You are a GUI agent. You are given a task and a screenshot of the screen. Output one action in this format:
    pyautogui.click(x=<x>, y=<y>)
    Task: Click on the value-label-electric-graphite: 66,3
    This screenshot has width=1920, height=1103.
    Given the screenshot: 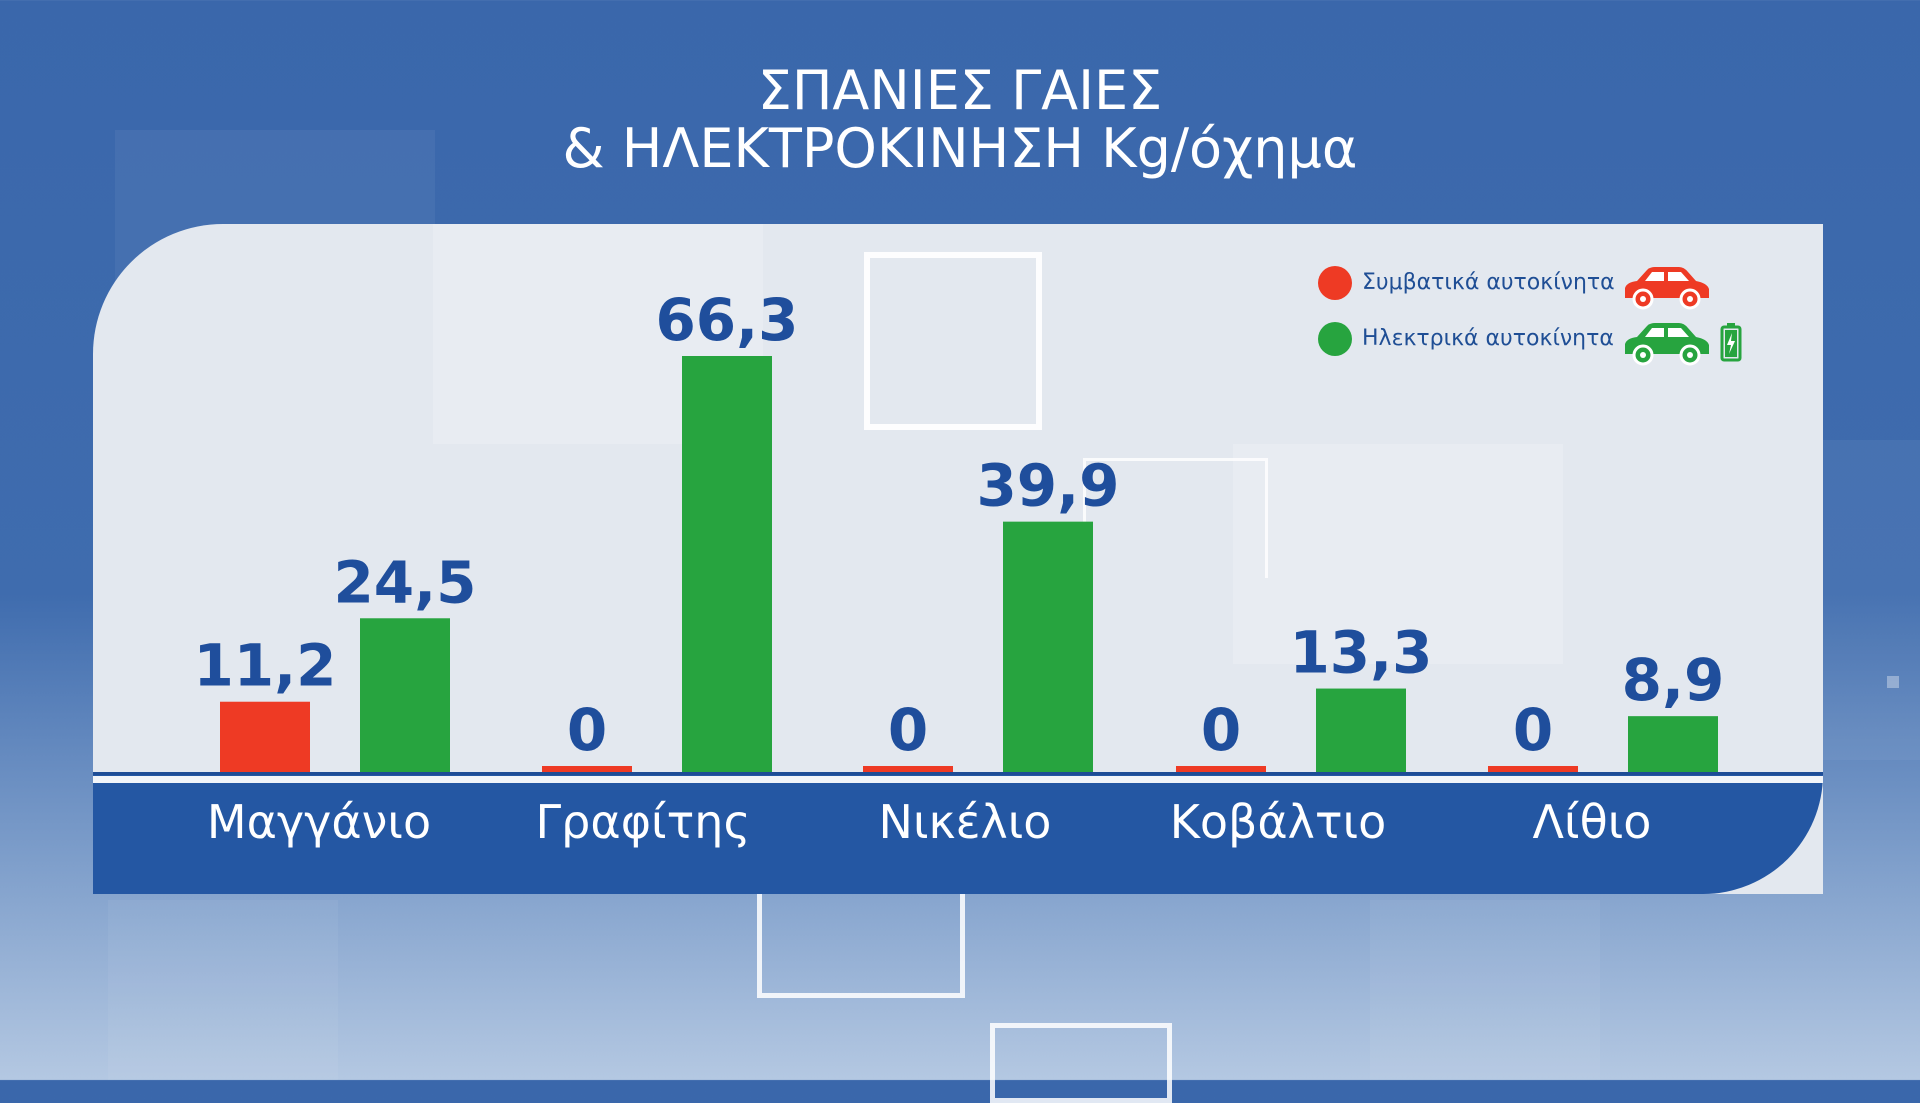 What is the action you would take?
    pyautogui.click(x=726, y=320)
    